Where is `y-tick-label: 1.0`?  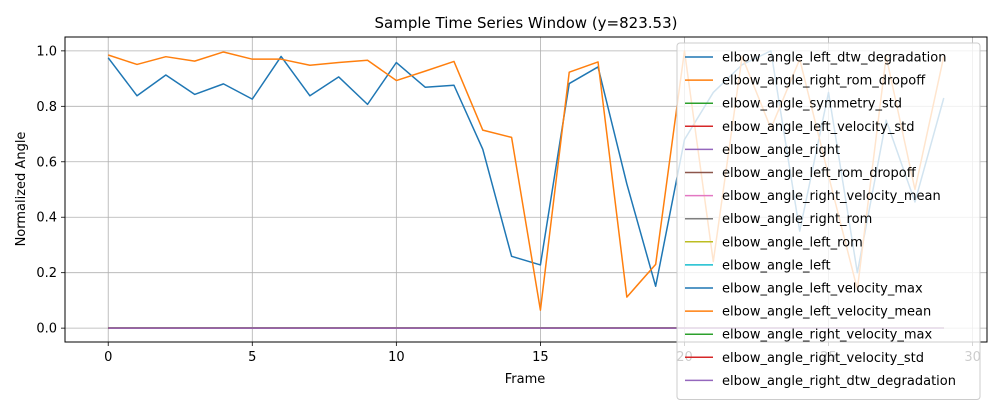
y-tick-label: 1.0 is located at coordinates (46, 51).